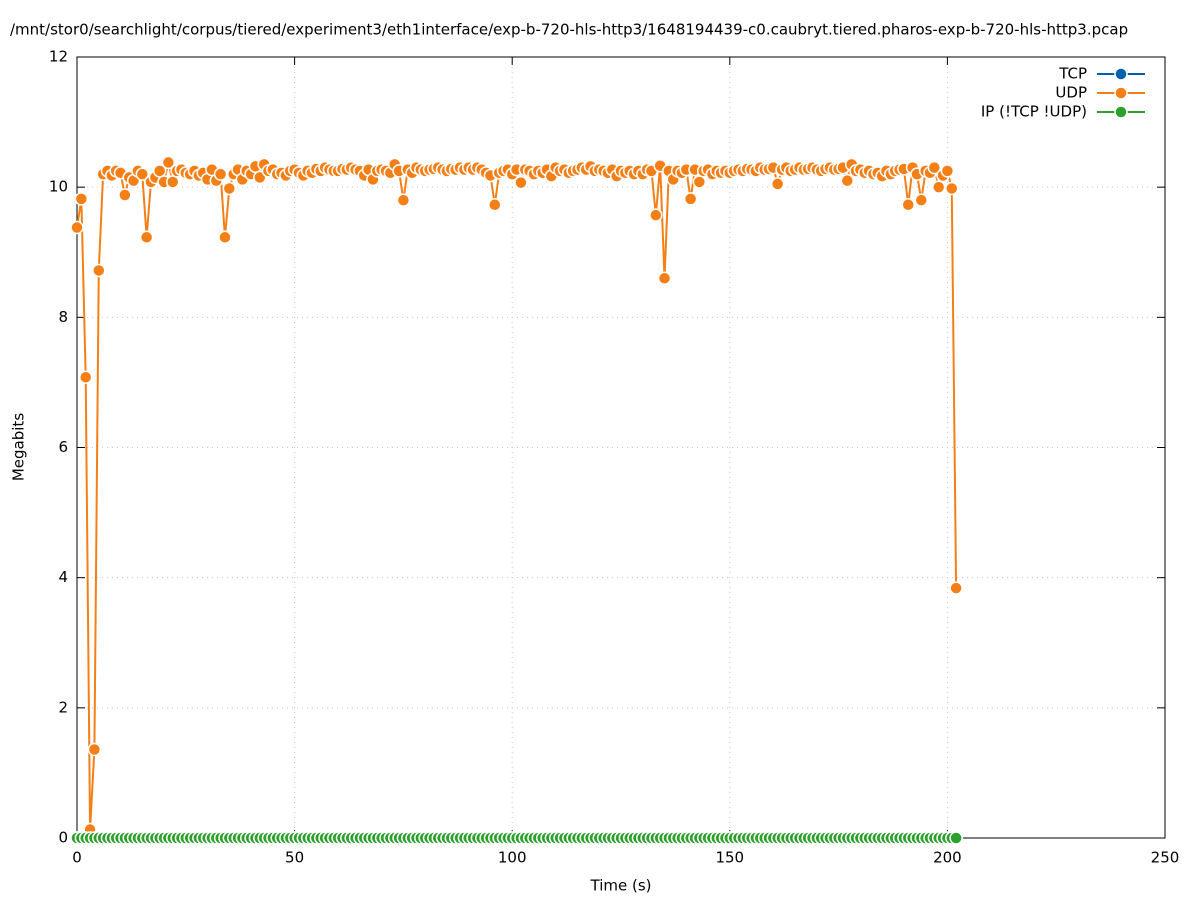 The width and height of the screenshot is (1197, 900). Describe the element at coordinates (729, 858) in the screenshot. I see `x-tick-label: 150` at that location.